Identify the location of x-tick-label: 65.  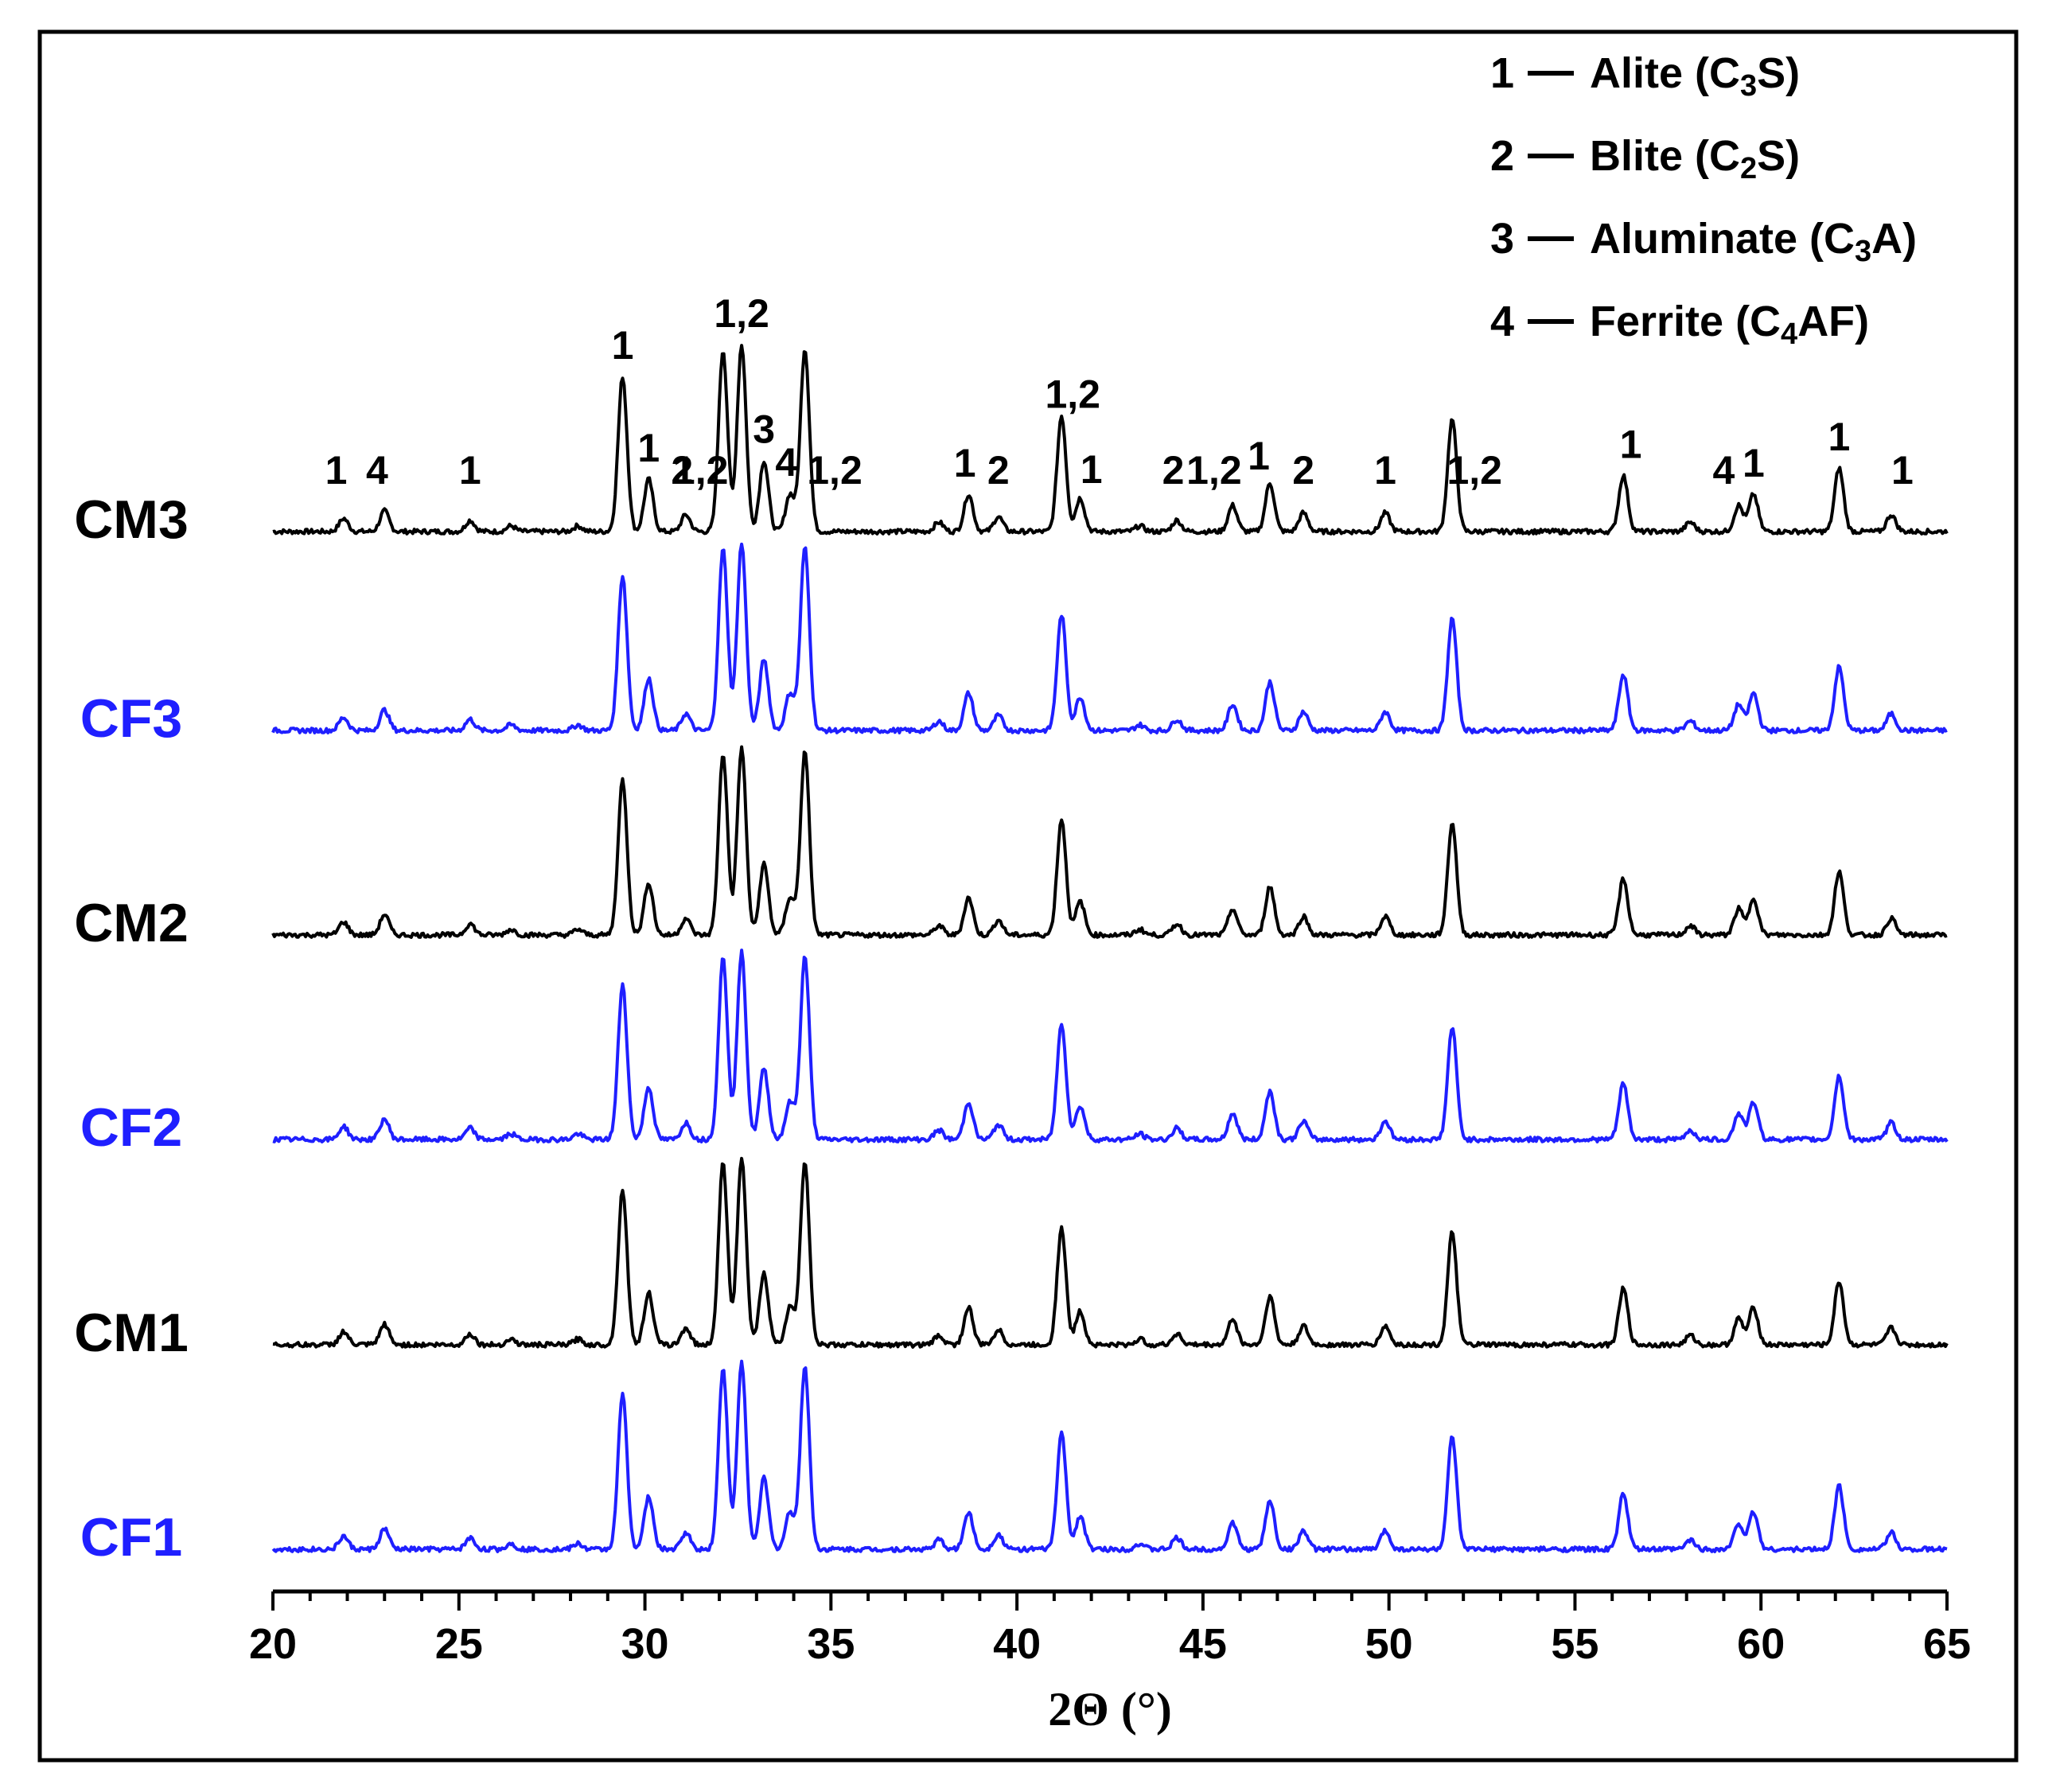
(1947, 1644).